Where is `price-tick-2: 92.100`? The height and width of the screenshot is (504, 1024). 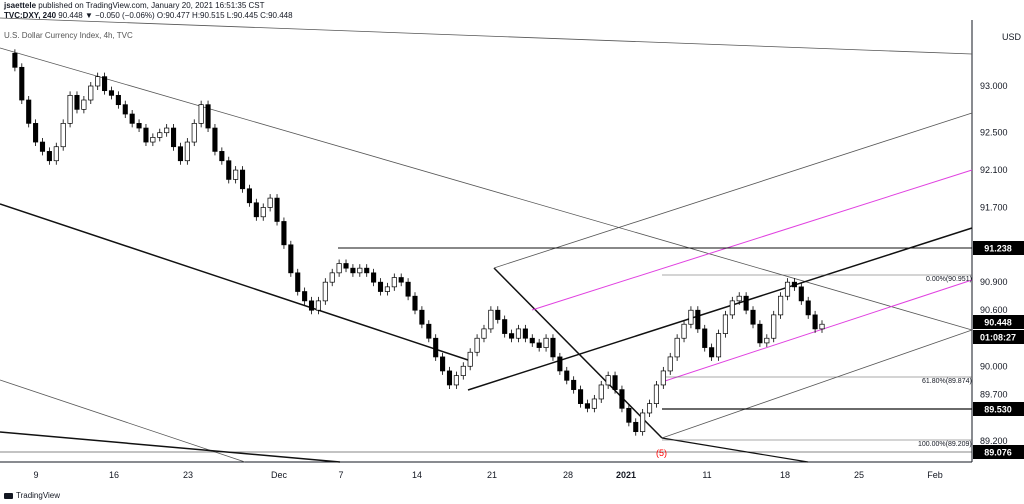 price-tick-2: 92.100 is located at coordinates (994, 170).